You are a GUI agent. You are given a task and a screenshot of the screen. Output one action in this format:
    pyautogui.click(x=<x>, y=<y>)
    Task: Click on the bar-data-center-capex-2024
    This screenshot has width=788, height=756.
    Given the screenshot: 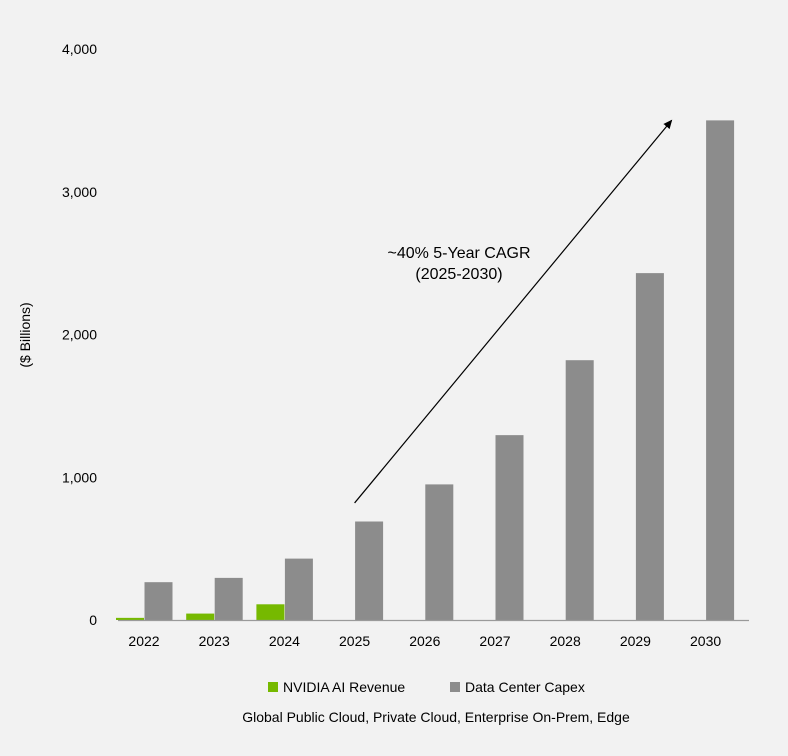 What is the action you would take?
    pyautogui.click(x=298, y=589)
    